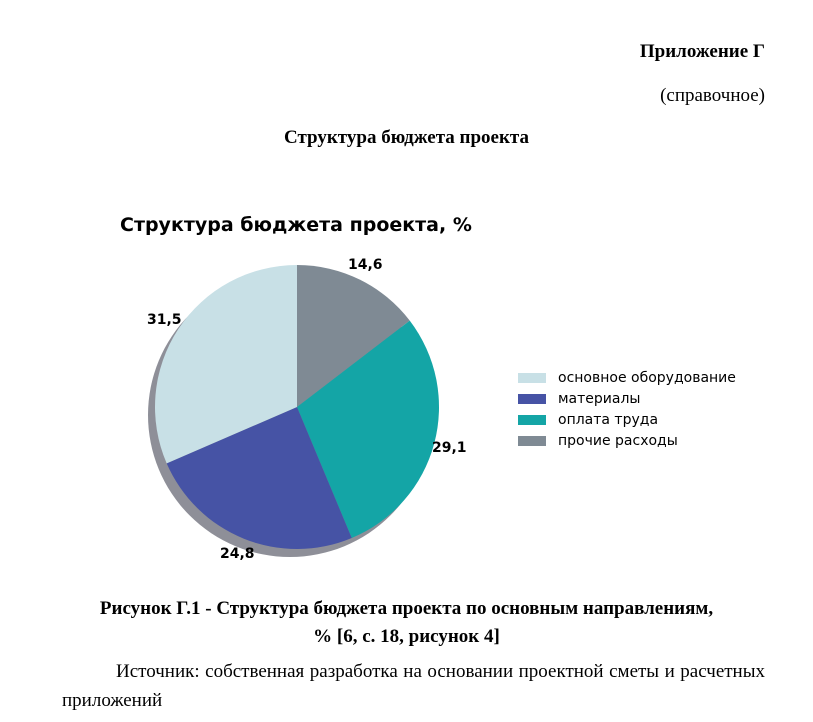 The width and height of the screenshot is (813, 722). I want to click on section-heading: Структура бюджета проекта, so click(406, 137).